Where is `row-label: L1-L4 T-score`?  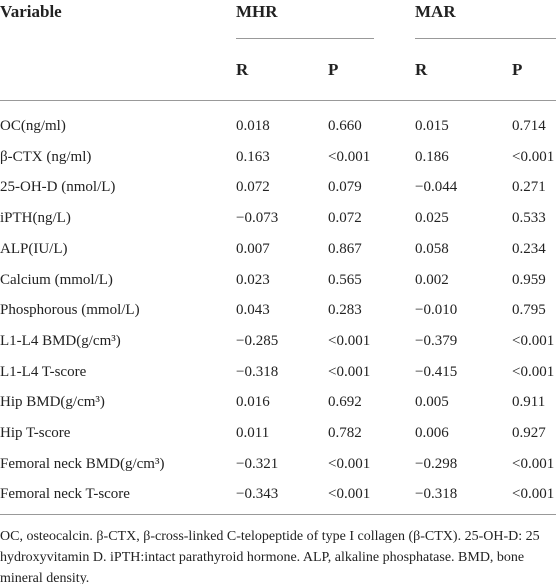 row-label: L1-L4 T-score is located at coordinates (43, 371).